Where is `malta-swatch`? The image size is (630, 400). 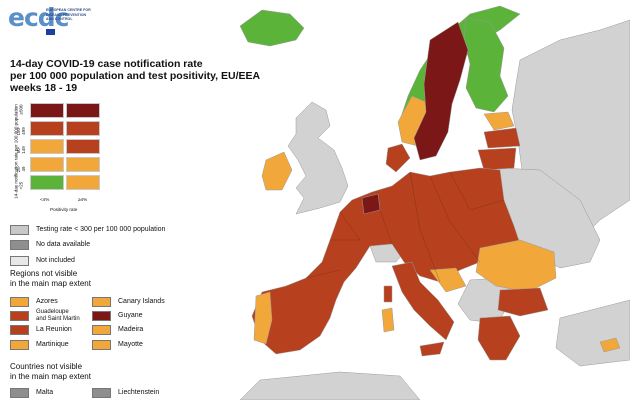
malta-swatch is located at coordinates (19, 393).